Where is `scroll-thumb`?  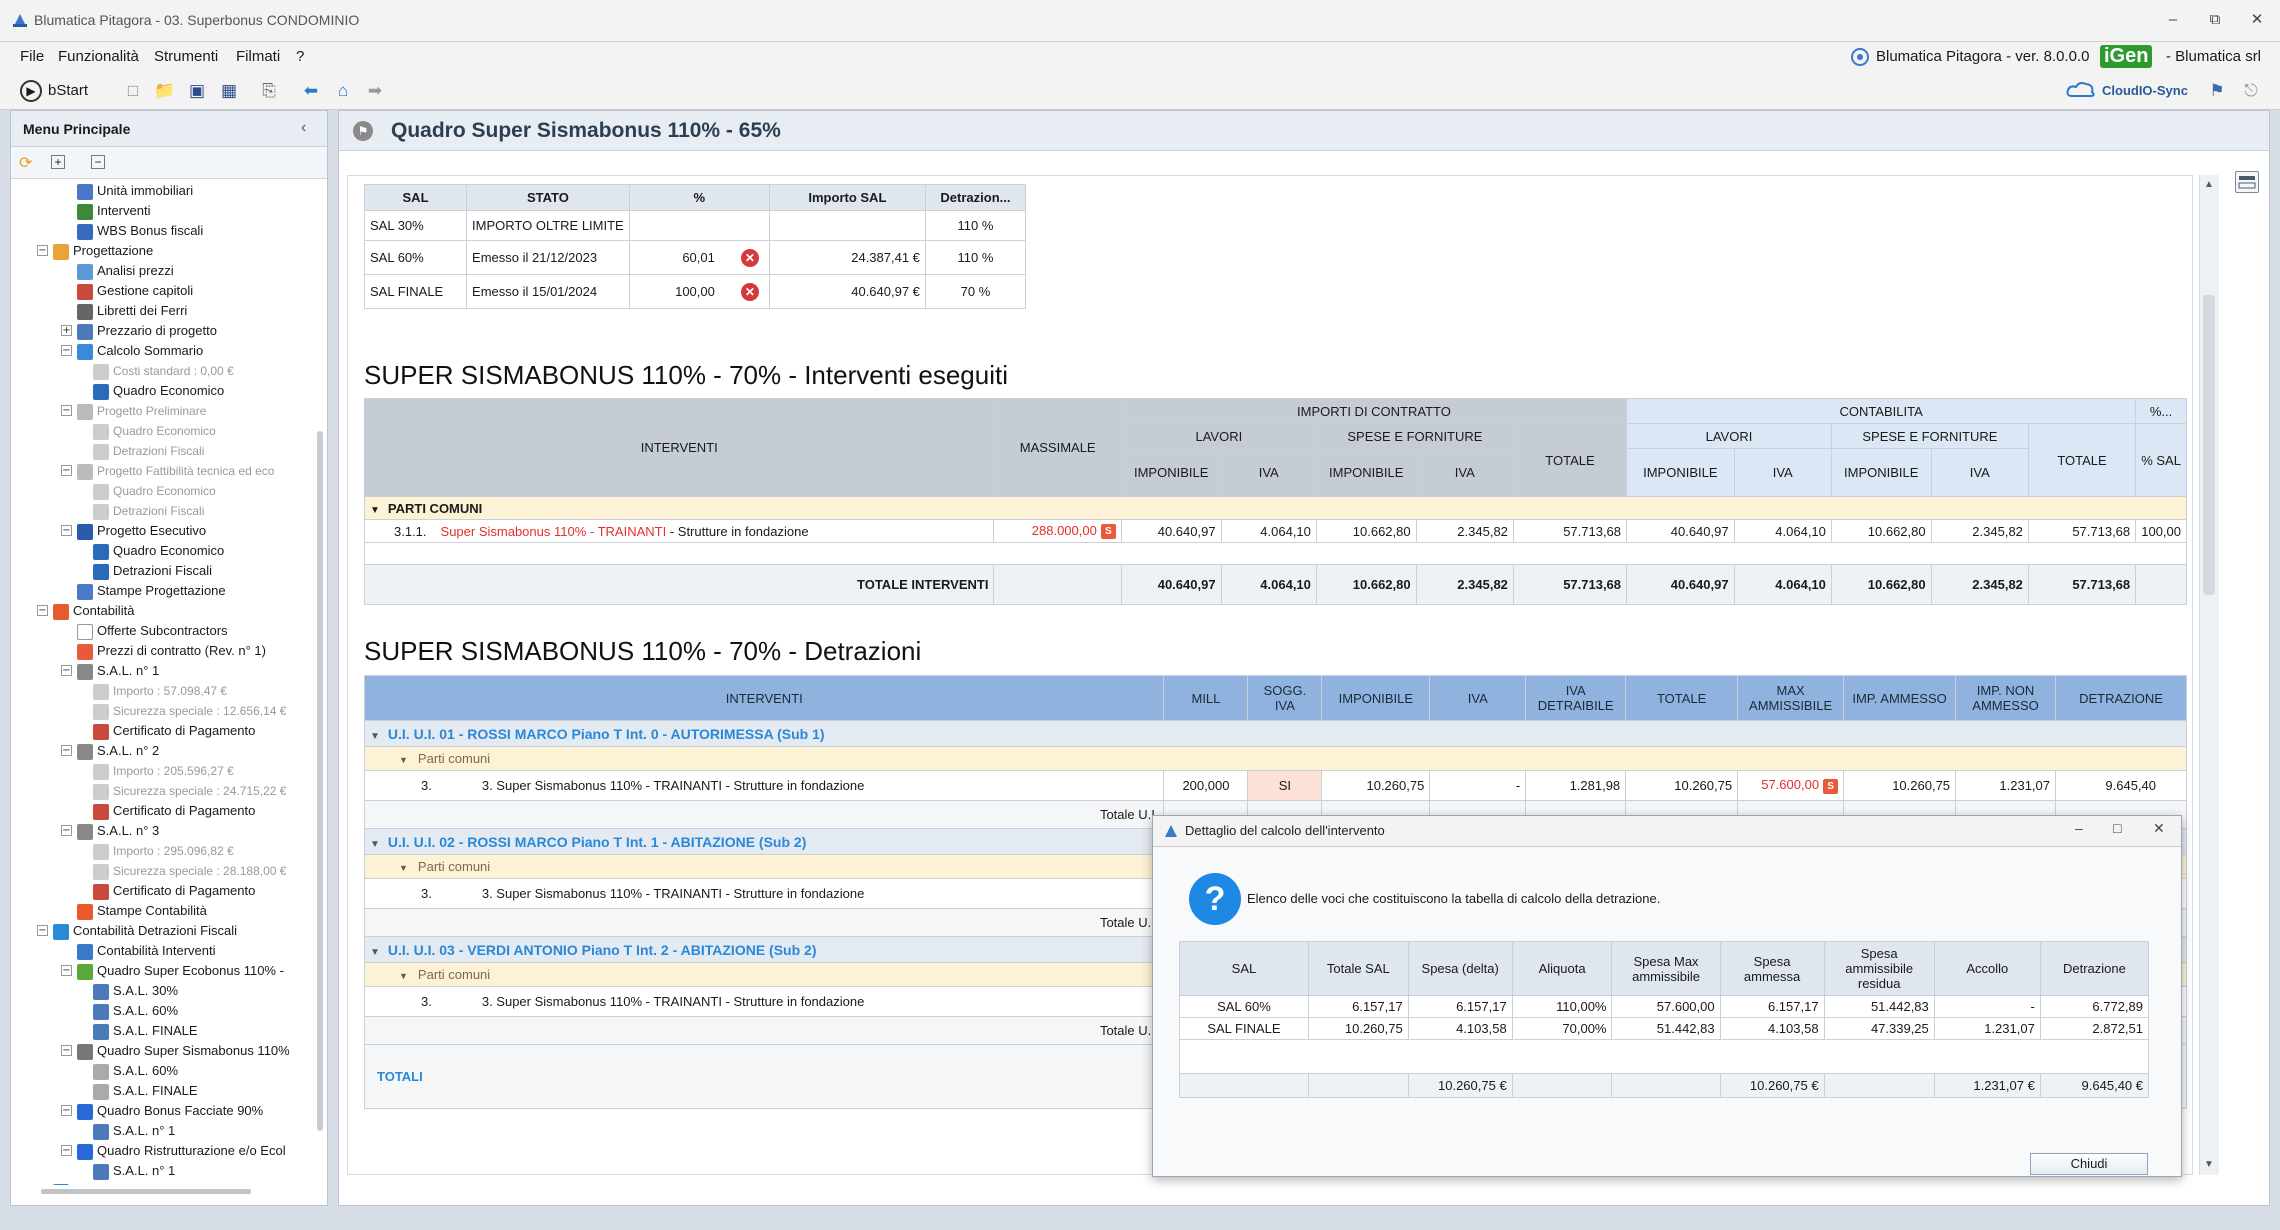 scroll-thumb is located at coordinates (2209, 445).